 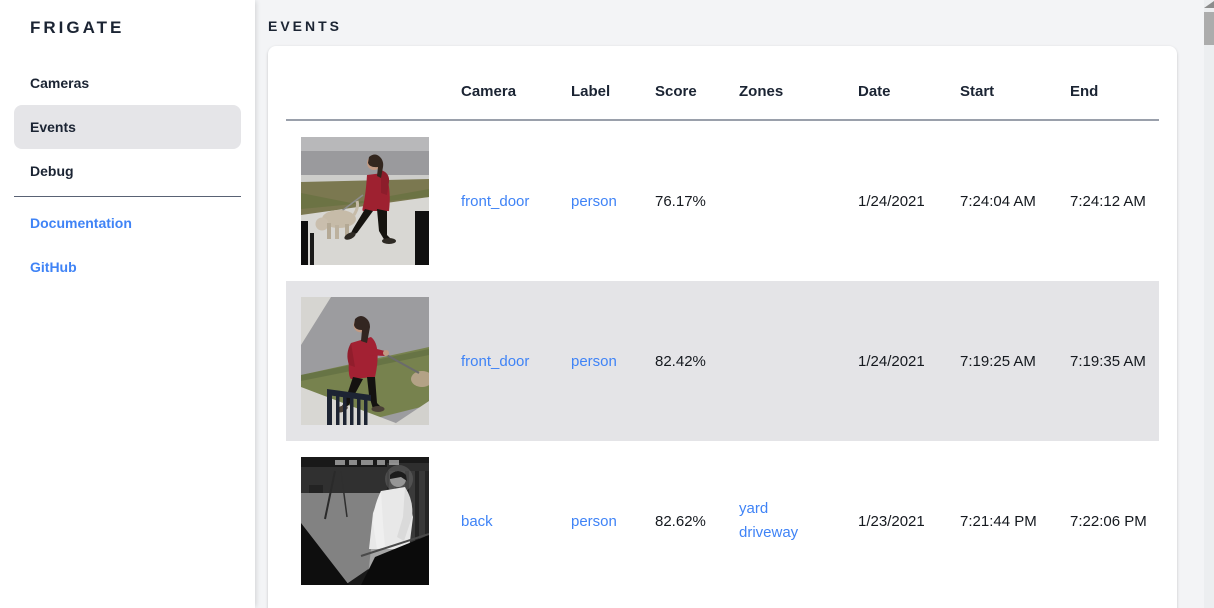 I want to click on start-text: 7:21:44 PM, so click(x=998, y=521).